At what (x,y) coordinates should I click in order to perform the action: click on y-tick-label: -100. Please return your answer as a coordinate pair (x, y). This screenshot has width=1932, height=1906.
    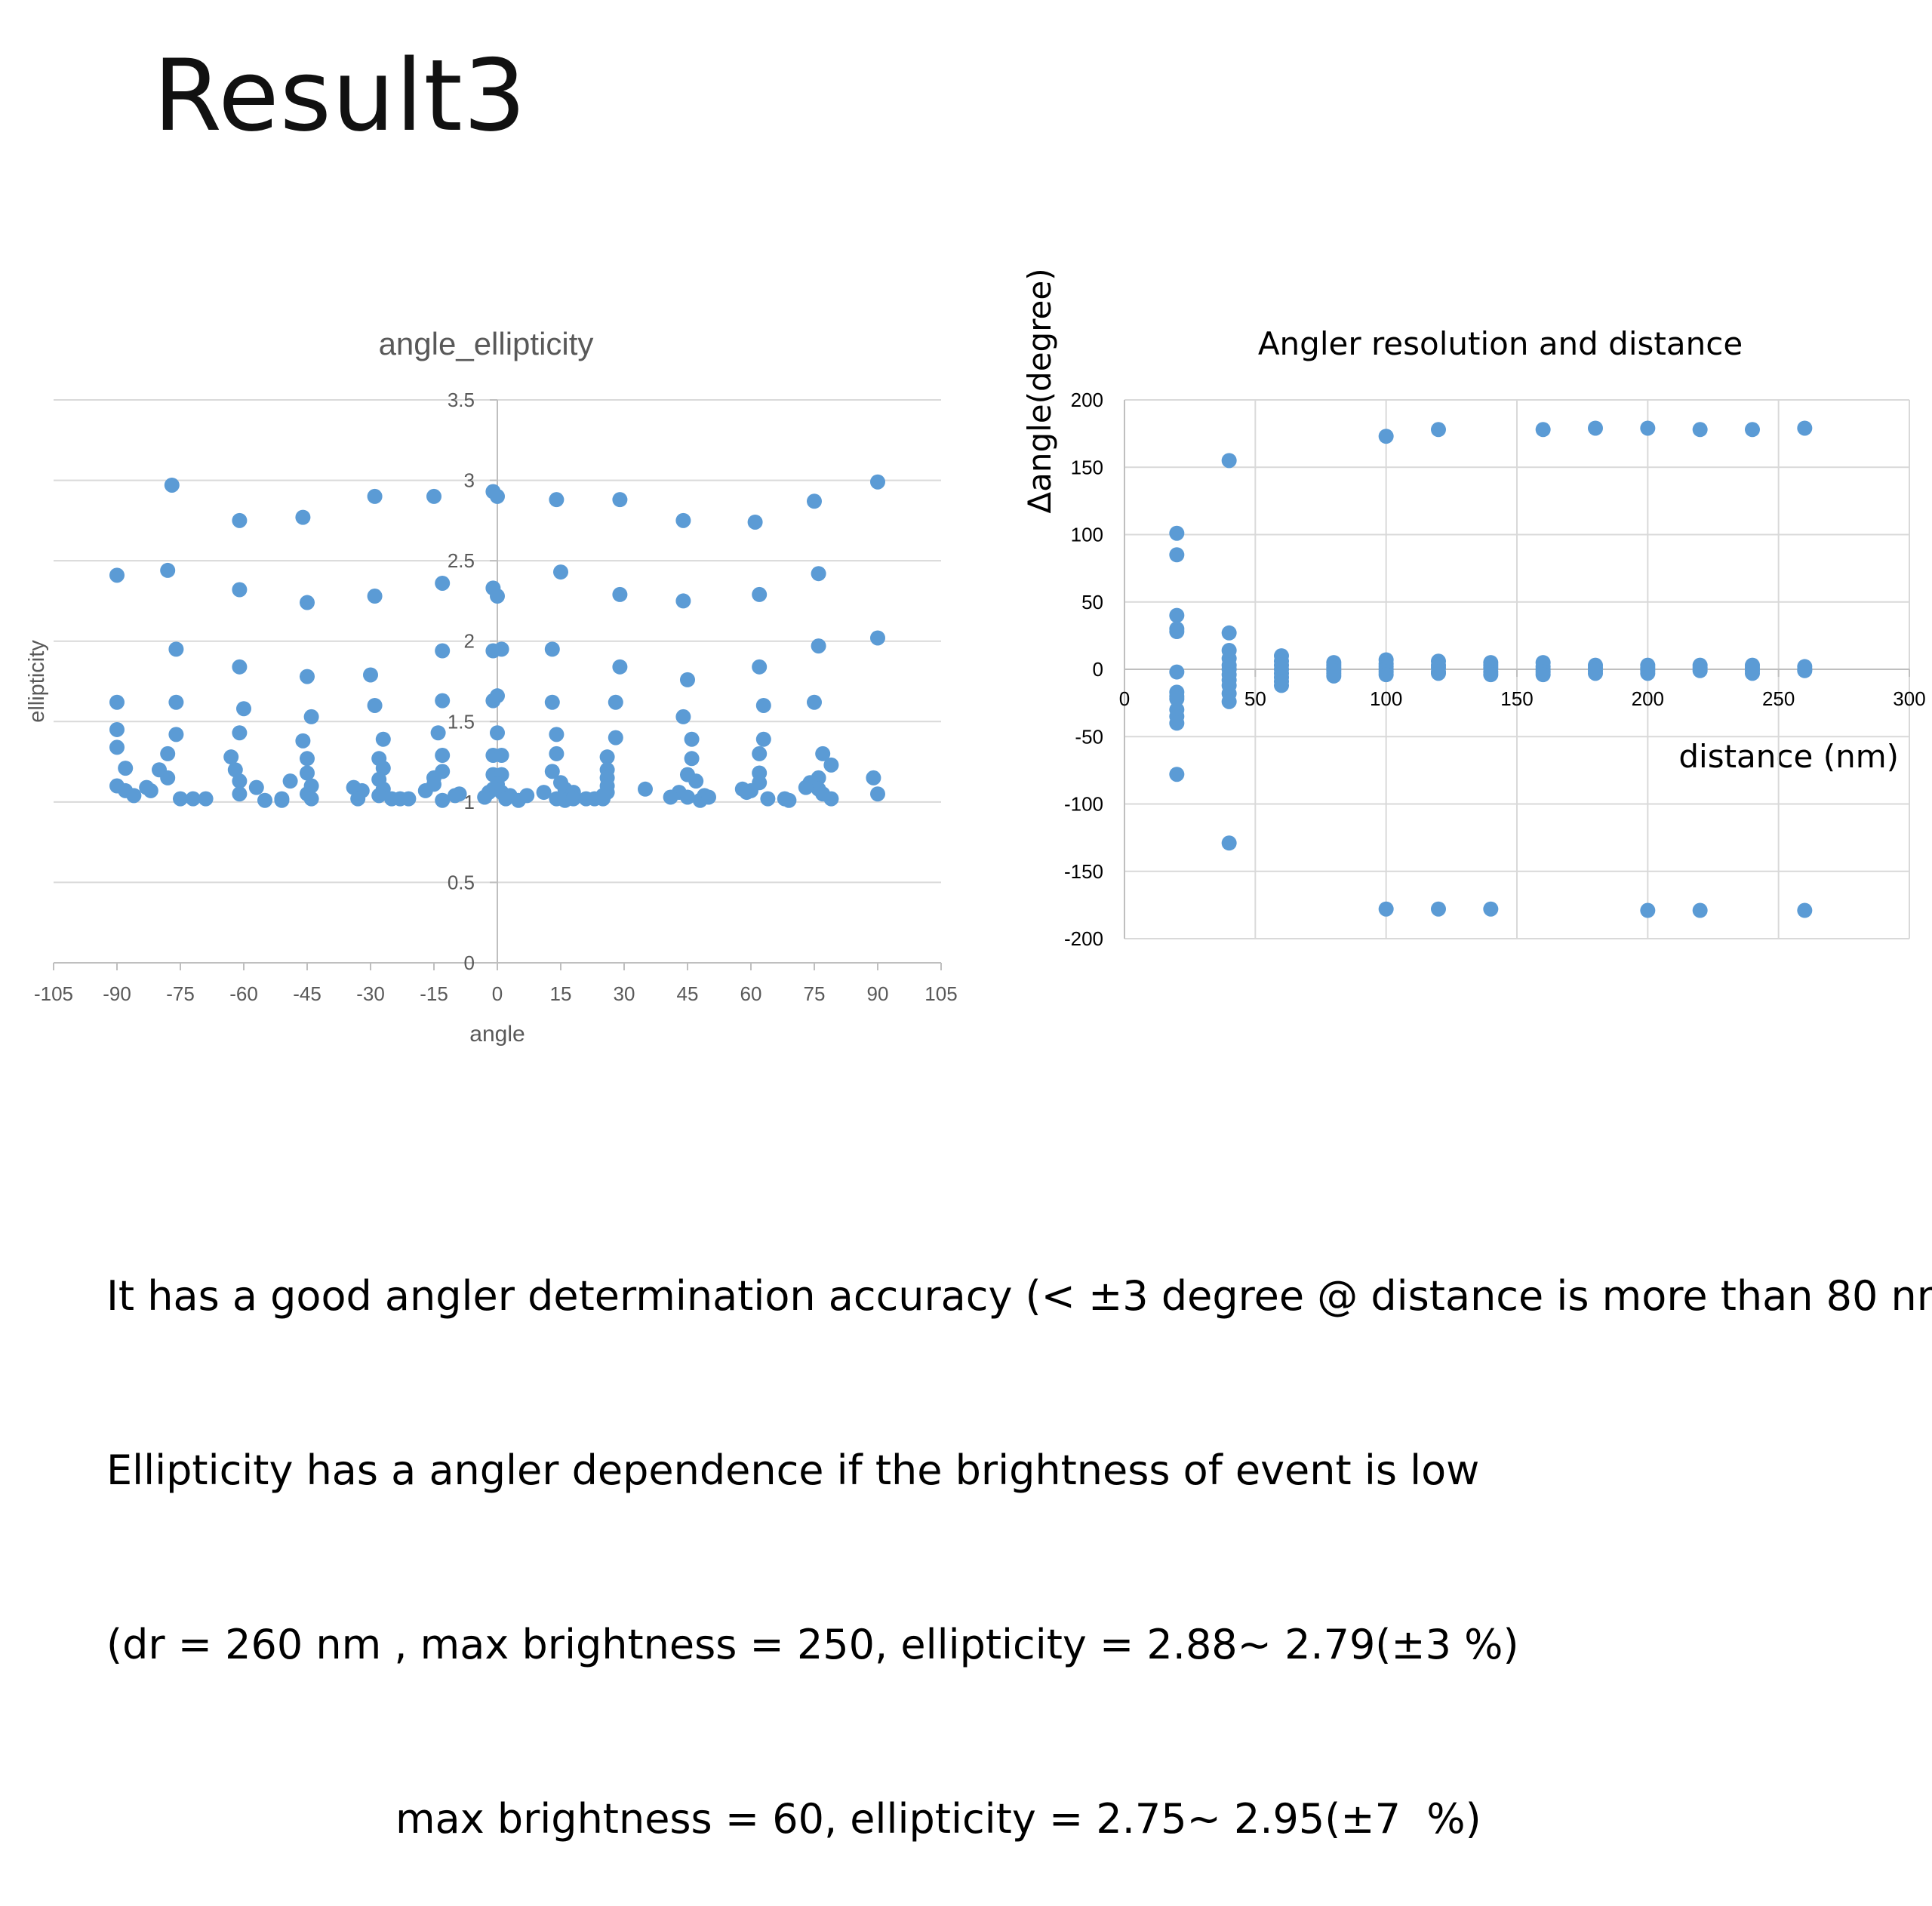
    Looking at the image, I should click on (1083, 805).